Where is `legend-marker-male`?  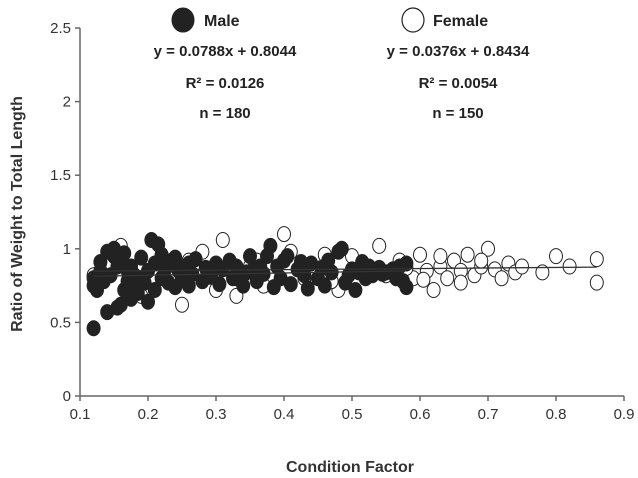 legend-marker-male is located at coordinates (183, 20).